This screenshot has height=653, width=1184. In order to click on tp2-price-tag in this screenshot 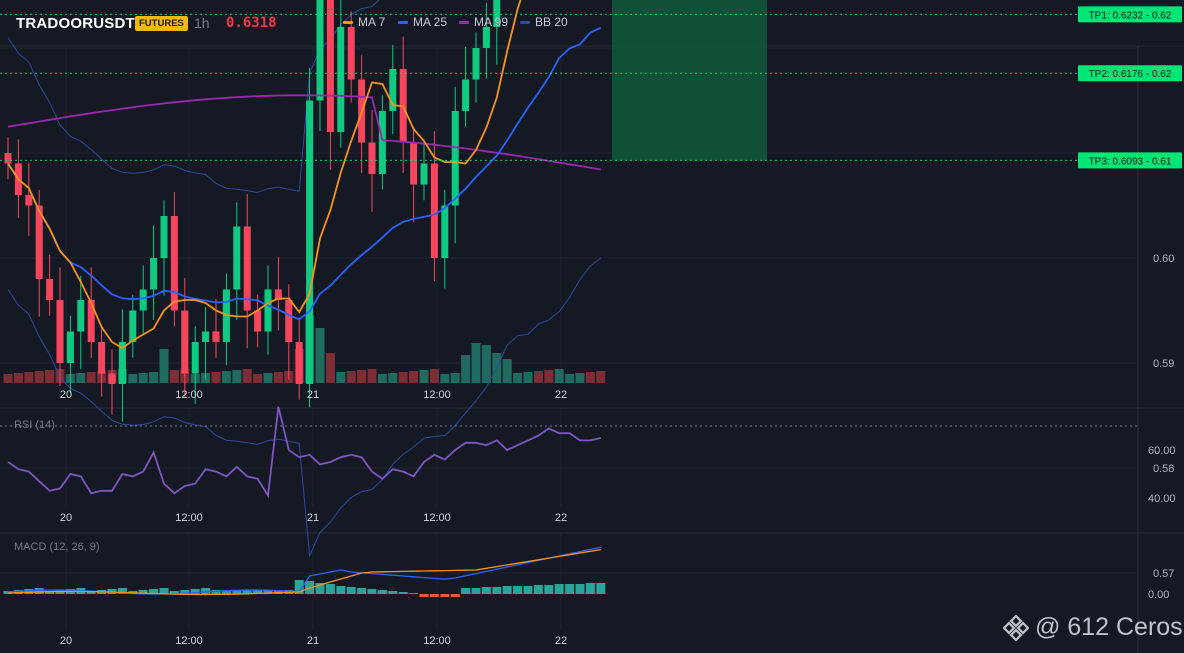, I will do `click(1130, 73)`.